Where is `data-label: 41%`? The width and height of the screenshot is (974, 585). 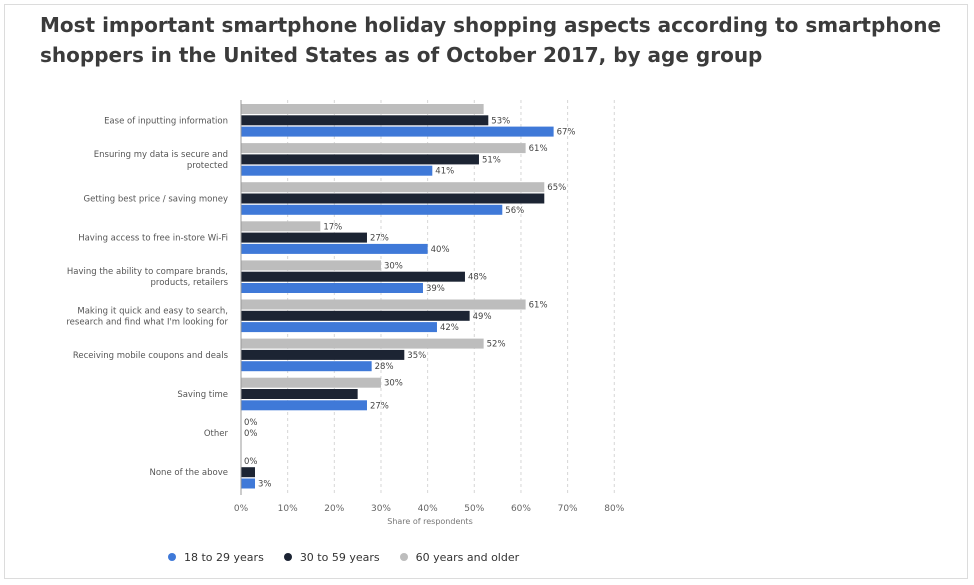 data-label: 41% is located at coordinates (444, 172).